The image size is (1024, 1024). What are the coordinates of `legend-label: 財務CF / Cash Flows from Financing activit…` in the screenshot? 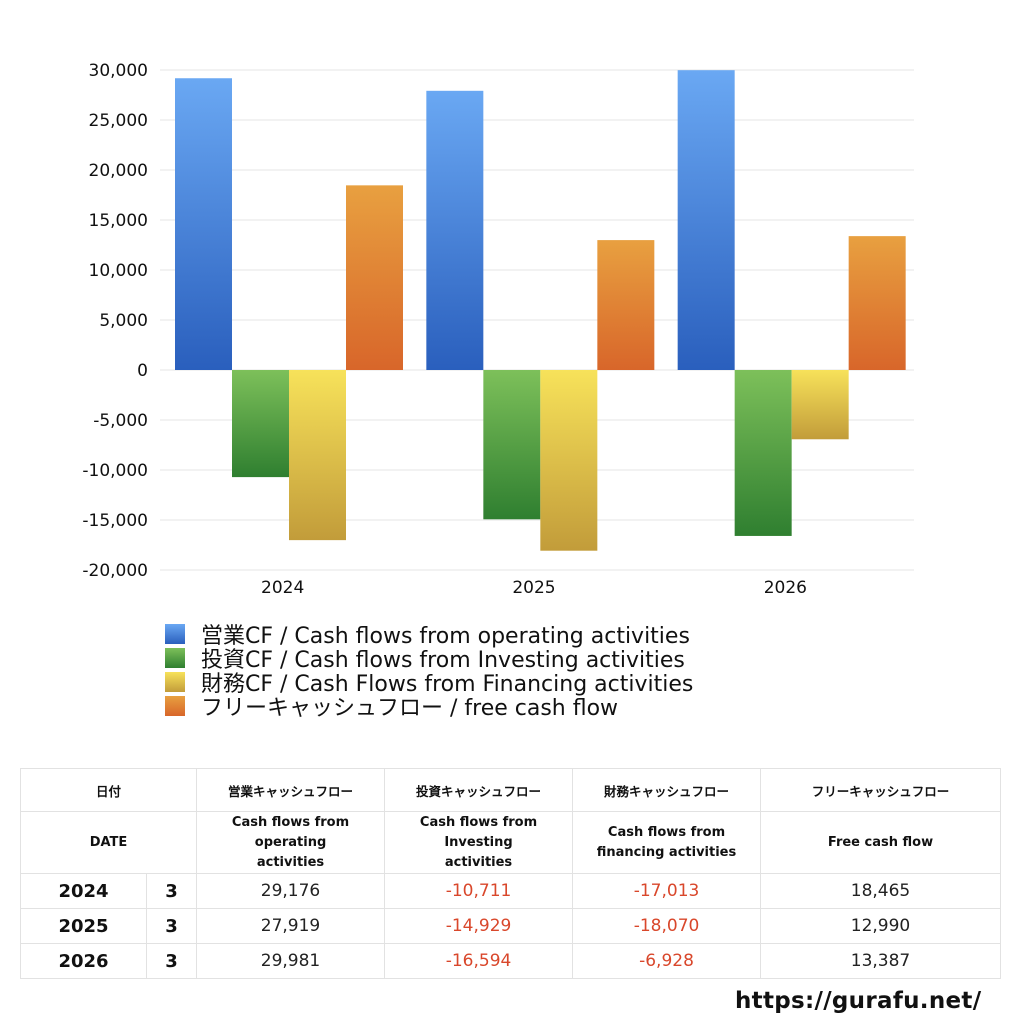 It's located at (447, 684).